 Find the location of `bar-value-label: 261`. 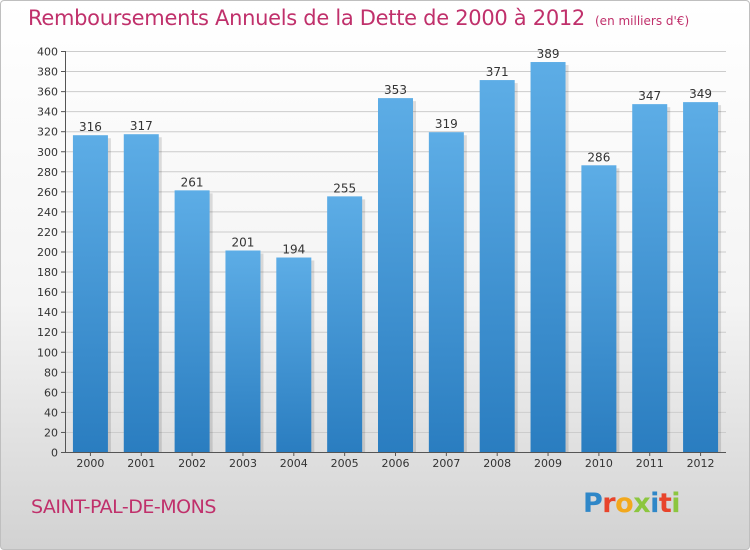

bar-value-label: 261 is located at coordinates (192, 182).